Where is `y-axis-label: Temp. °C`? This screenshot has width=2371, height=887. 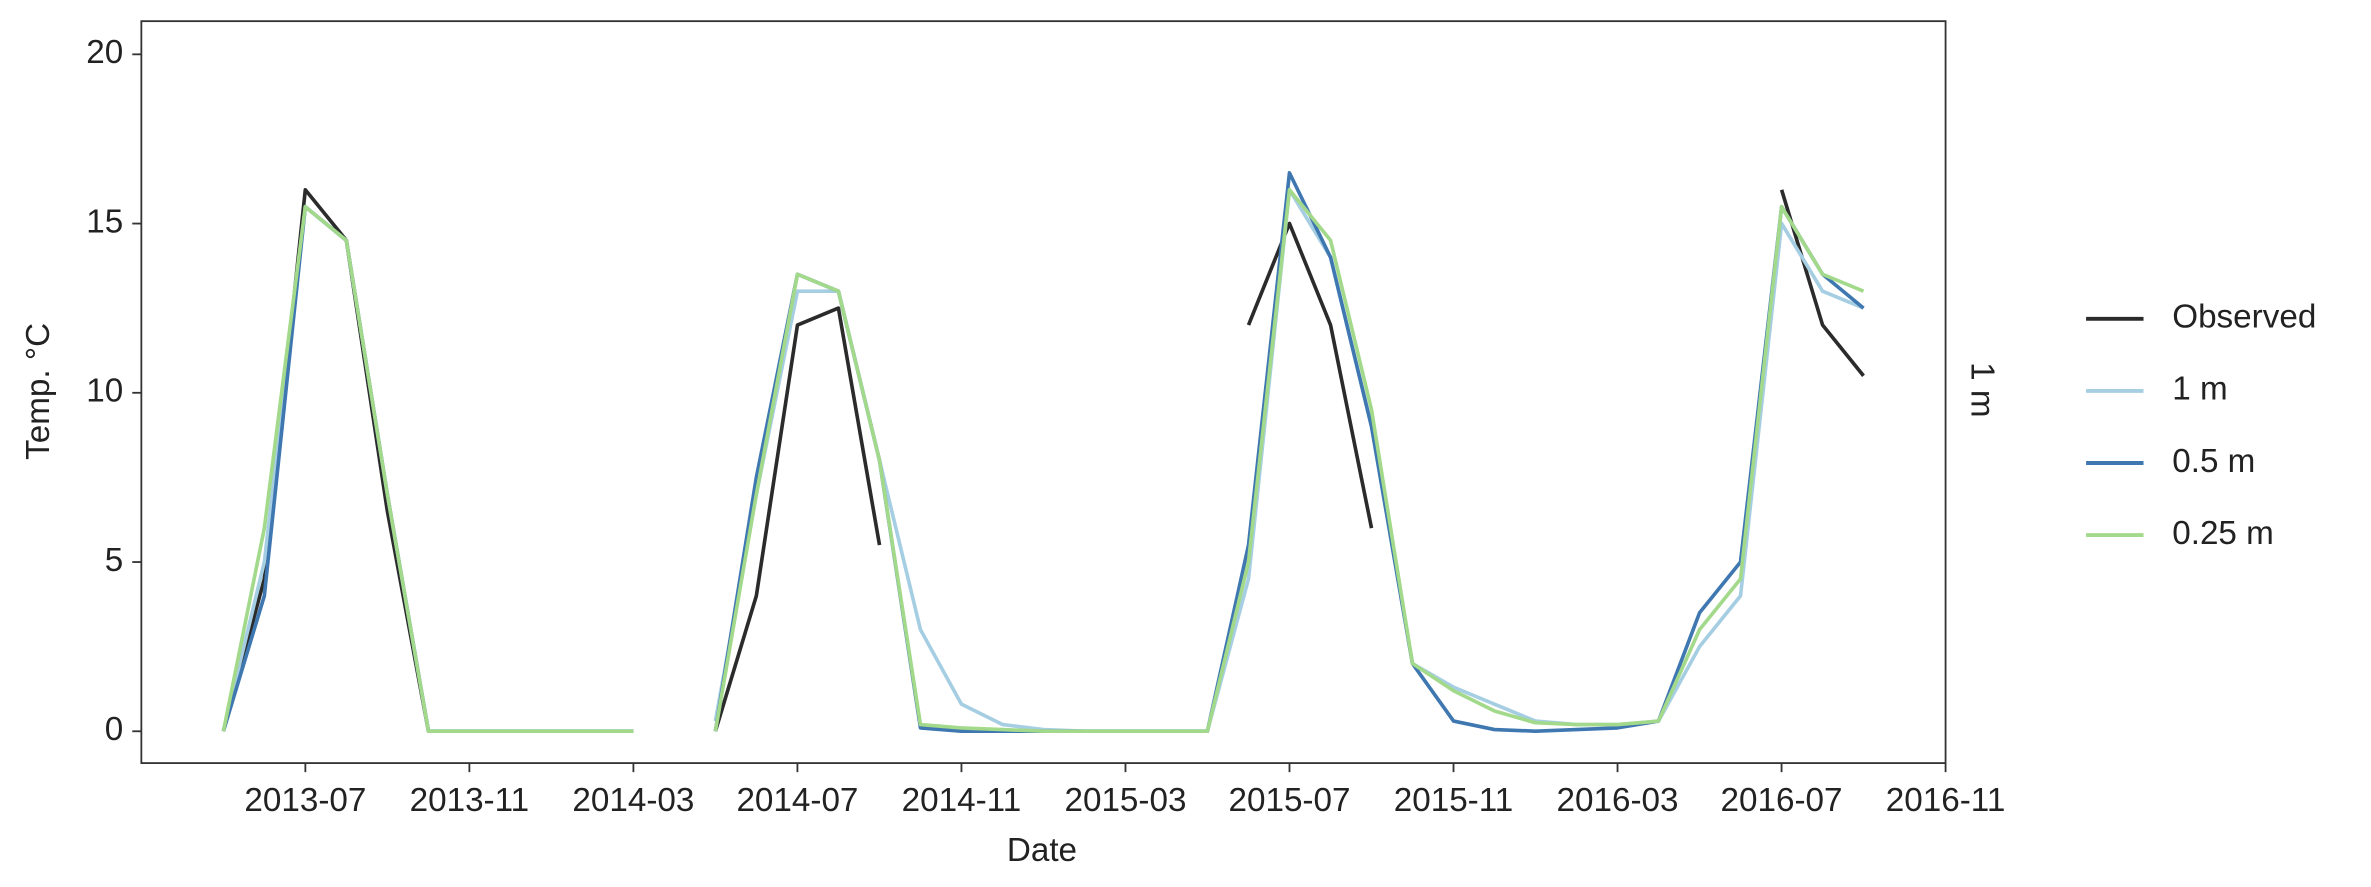 y-axis-label: Temp. °C is located at coordinates (38, 391).